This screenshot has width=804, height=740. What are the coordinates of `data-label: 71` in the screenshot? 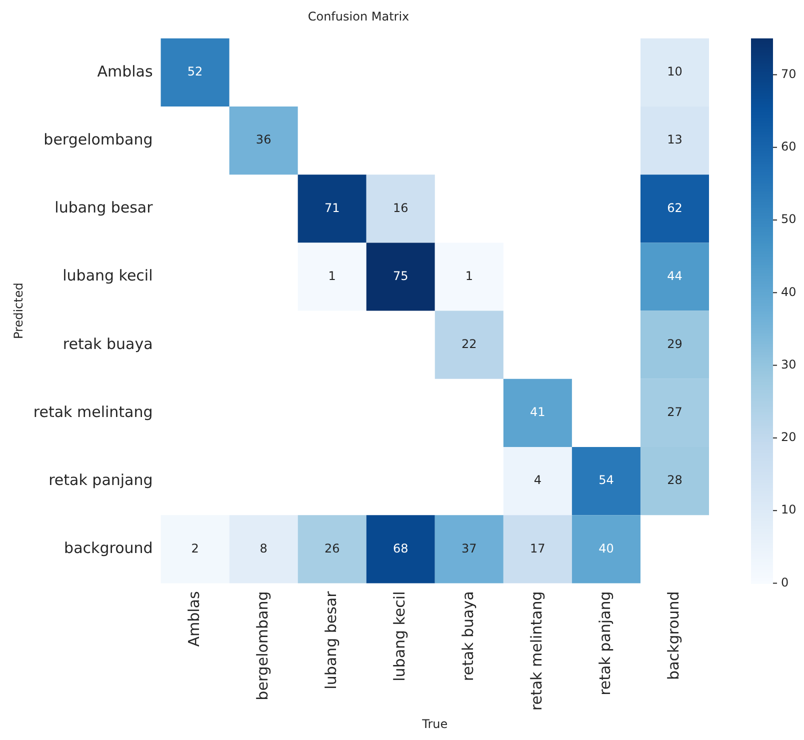 It's located at (332, 207).